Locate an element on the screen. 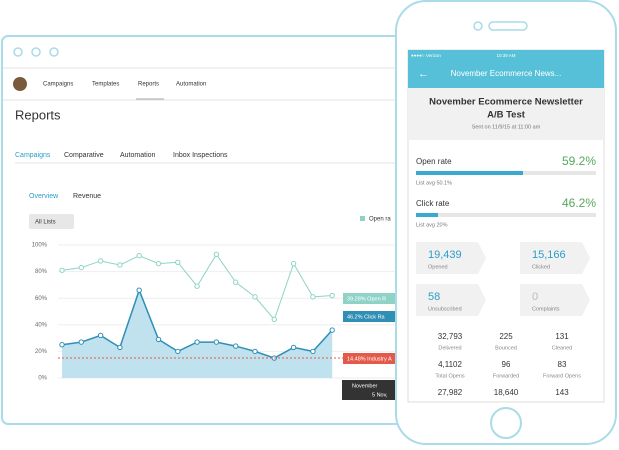 This screenshot has width=619, height=450. list-button is located at coordinates (51, 221).